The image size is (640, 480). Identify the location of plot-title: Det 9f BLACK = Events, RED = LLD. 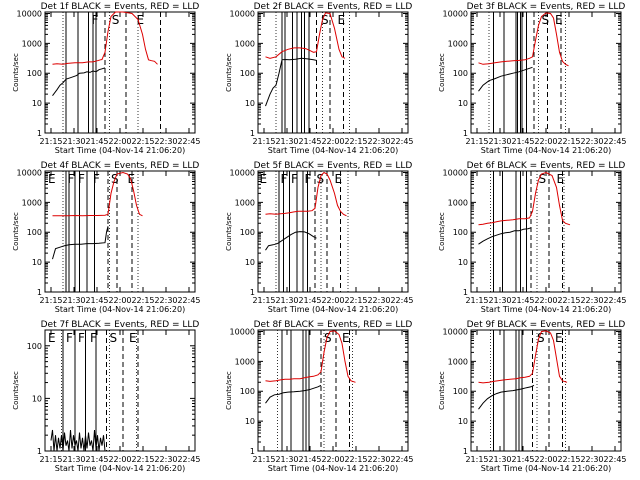
(546, 325).